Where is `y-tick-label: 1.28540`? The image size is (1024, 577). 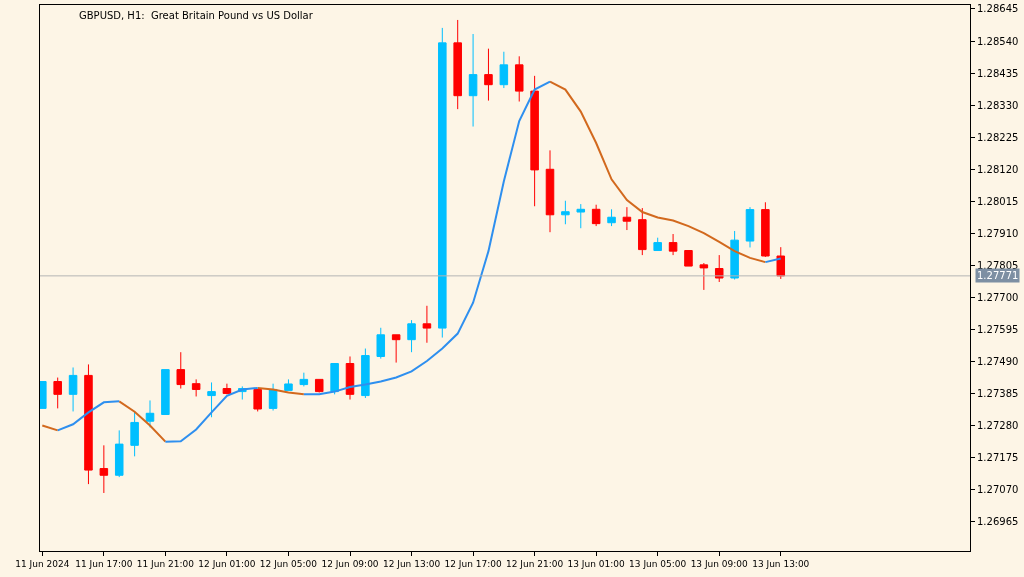 y-tick-label: 1.28540 is located at coordinates (998, 41).